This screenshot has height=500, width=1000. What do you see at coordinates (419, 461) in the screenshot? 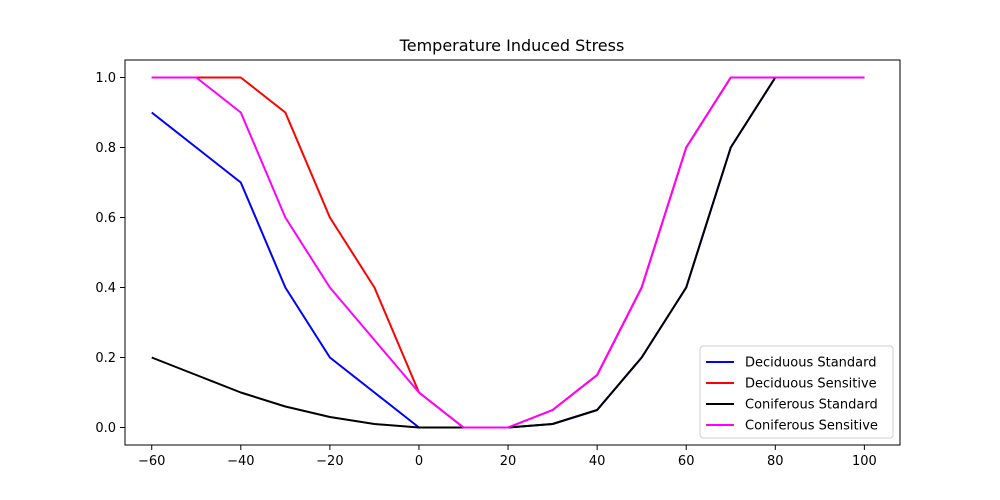
I see `x-tick-label: 0` at bounding box center [419, 461].